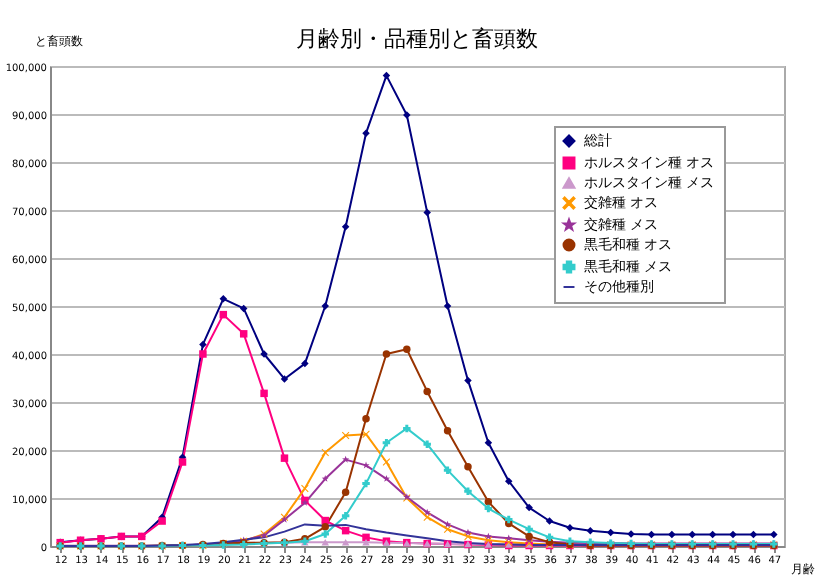 The image size is (818, 584). I want to click on chart-title: 月齢別・品種別と畜頭数, so click(417, 39).